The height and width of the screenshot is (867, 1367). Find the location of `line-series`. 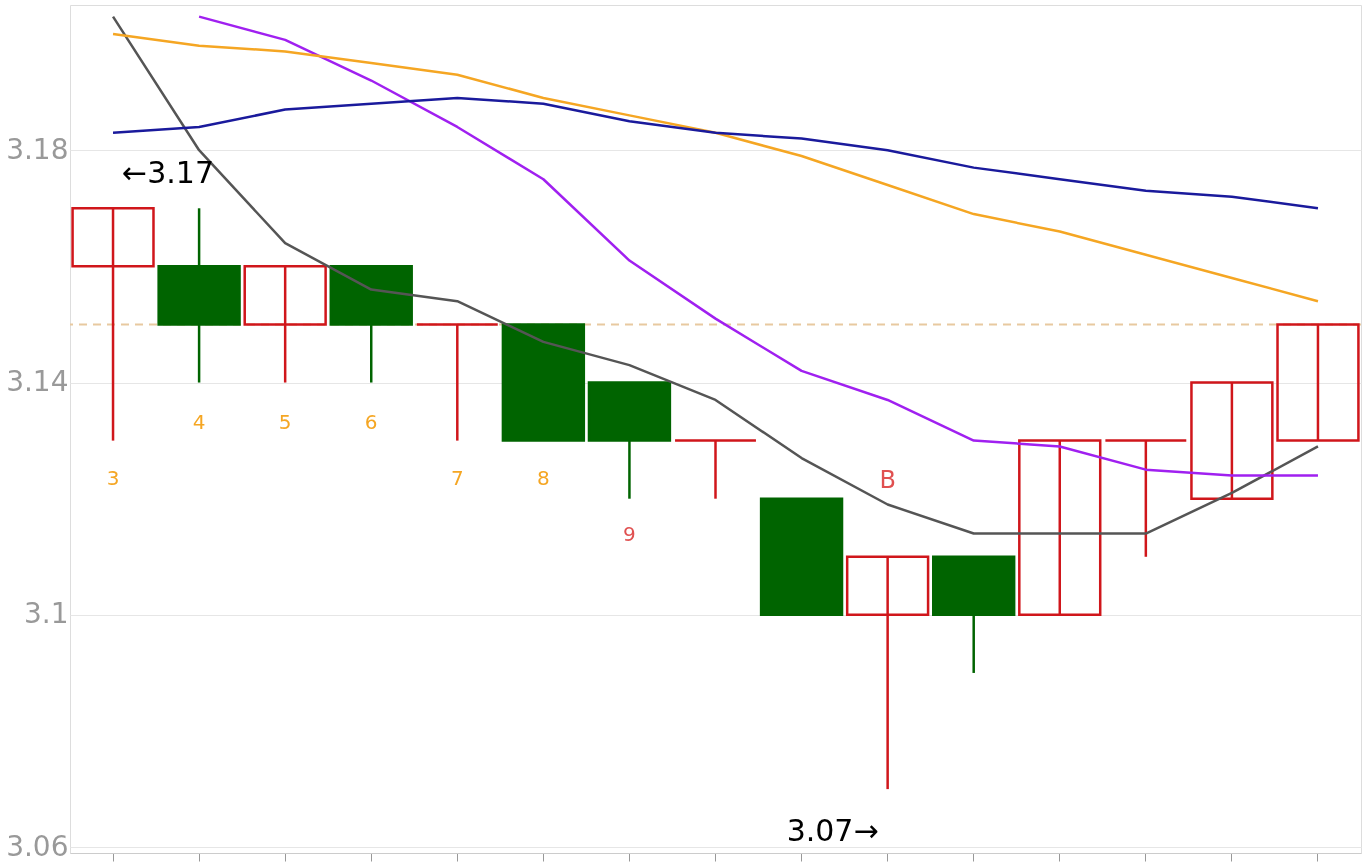

line-series is located at coordinates (715, 153).